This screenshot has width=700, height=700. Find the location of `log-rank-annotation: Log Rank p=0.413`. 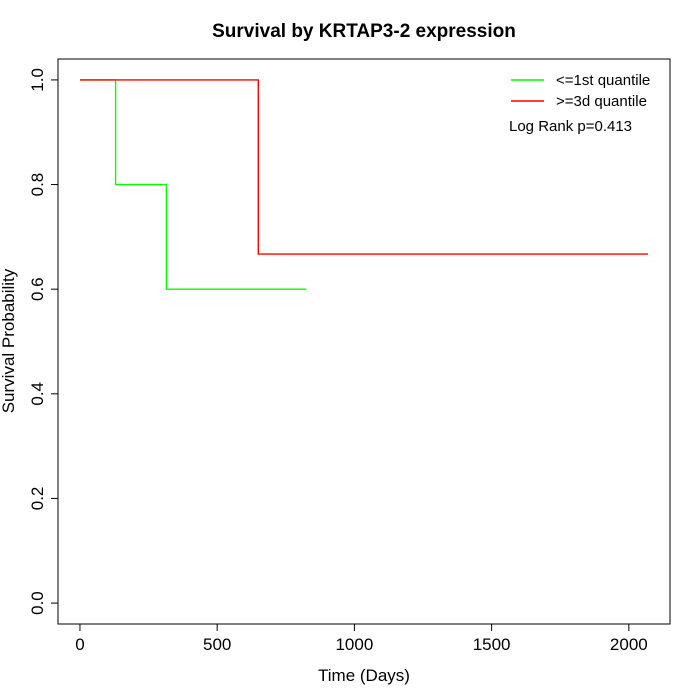

log-rank-annotation: Log Rank p=0.413 is located at coordinates (570, 126).